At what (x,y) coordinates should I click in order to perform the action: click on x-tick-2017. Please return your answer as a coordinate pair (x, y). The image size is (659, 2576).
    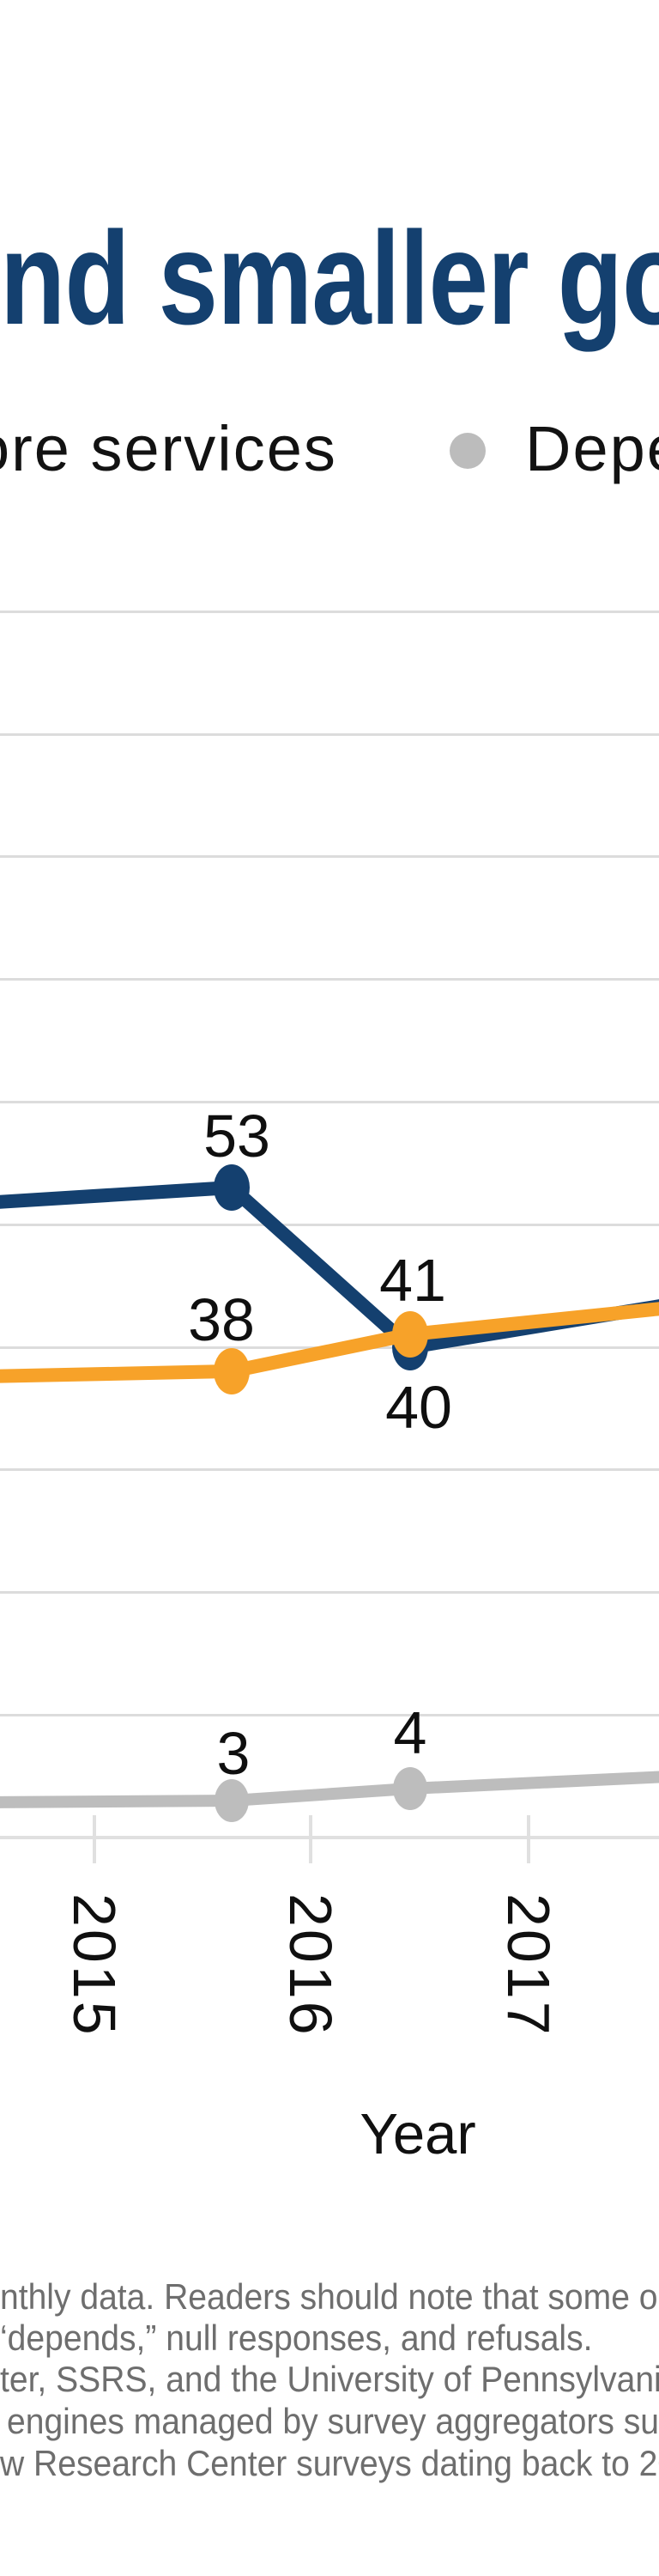
    Looking at the image, I should click on (528, 1839).